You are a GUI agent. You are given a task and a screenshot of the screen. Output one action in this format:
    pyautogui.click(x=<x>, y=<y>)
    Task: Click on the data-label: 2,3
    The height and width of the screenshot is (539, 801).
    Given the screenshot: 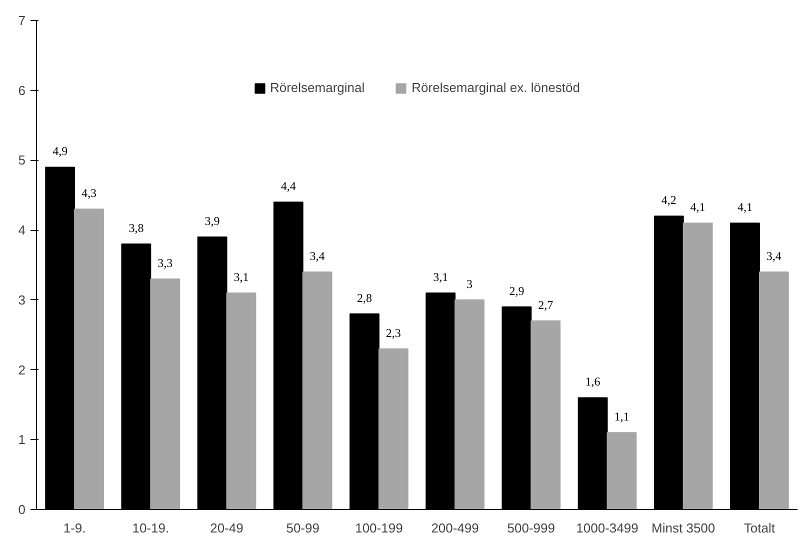 What is the action you would take?
    pyautogui.click(x=393, y=333)
    